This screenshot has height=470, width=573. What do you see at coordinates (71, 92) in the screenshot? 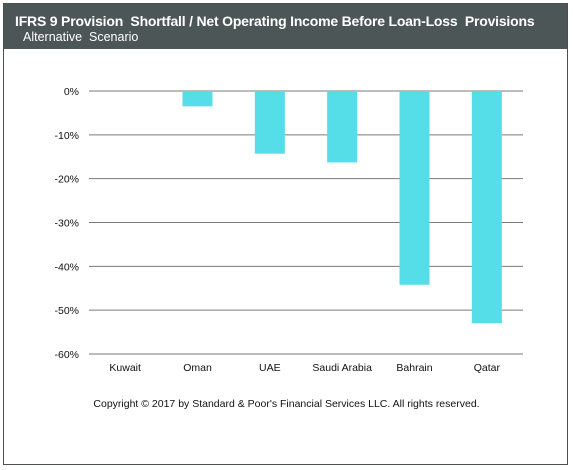
I see `y-tick-label: 0%` at bounding box center [71, 92].